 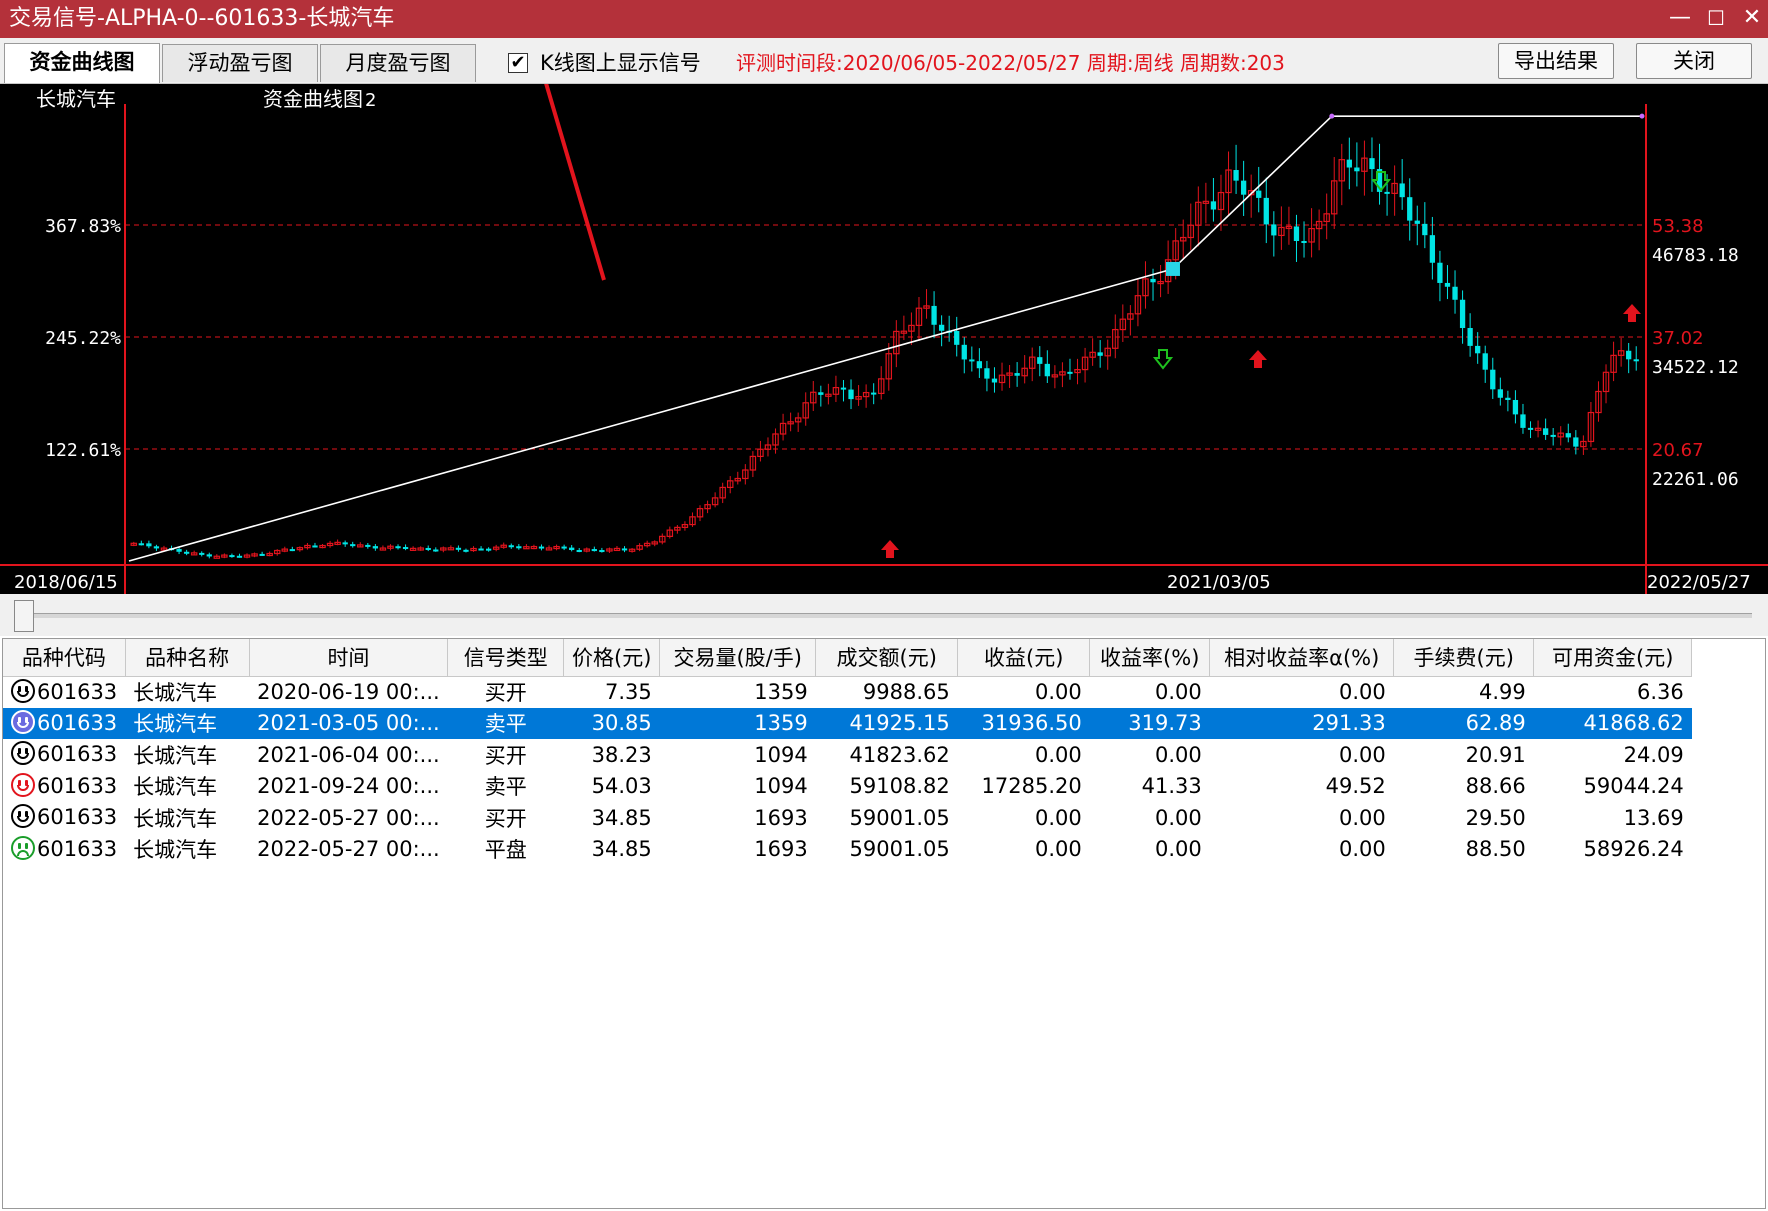 I want to click on cell-price: 30.85, so click(x=611, y=723).